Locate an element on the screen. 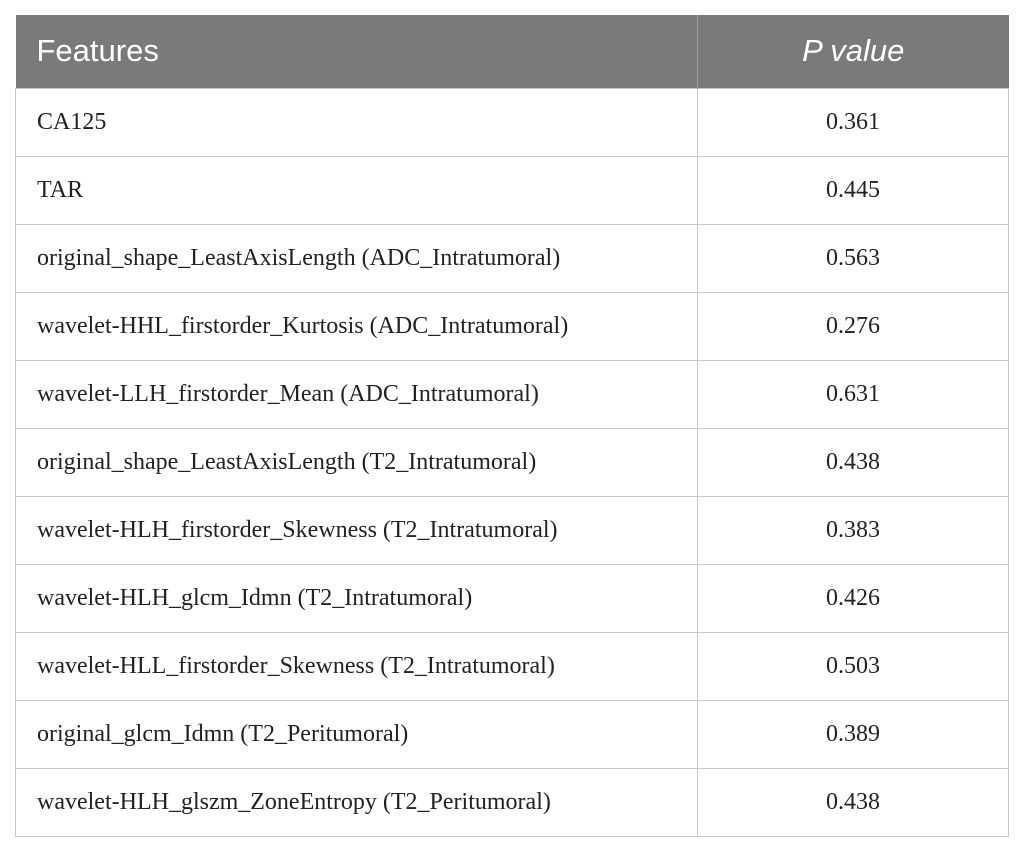  table-row: CA125 0.361 is located at coordinates (512, 122).